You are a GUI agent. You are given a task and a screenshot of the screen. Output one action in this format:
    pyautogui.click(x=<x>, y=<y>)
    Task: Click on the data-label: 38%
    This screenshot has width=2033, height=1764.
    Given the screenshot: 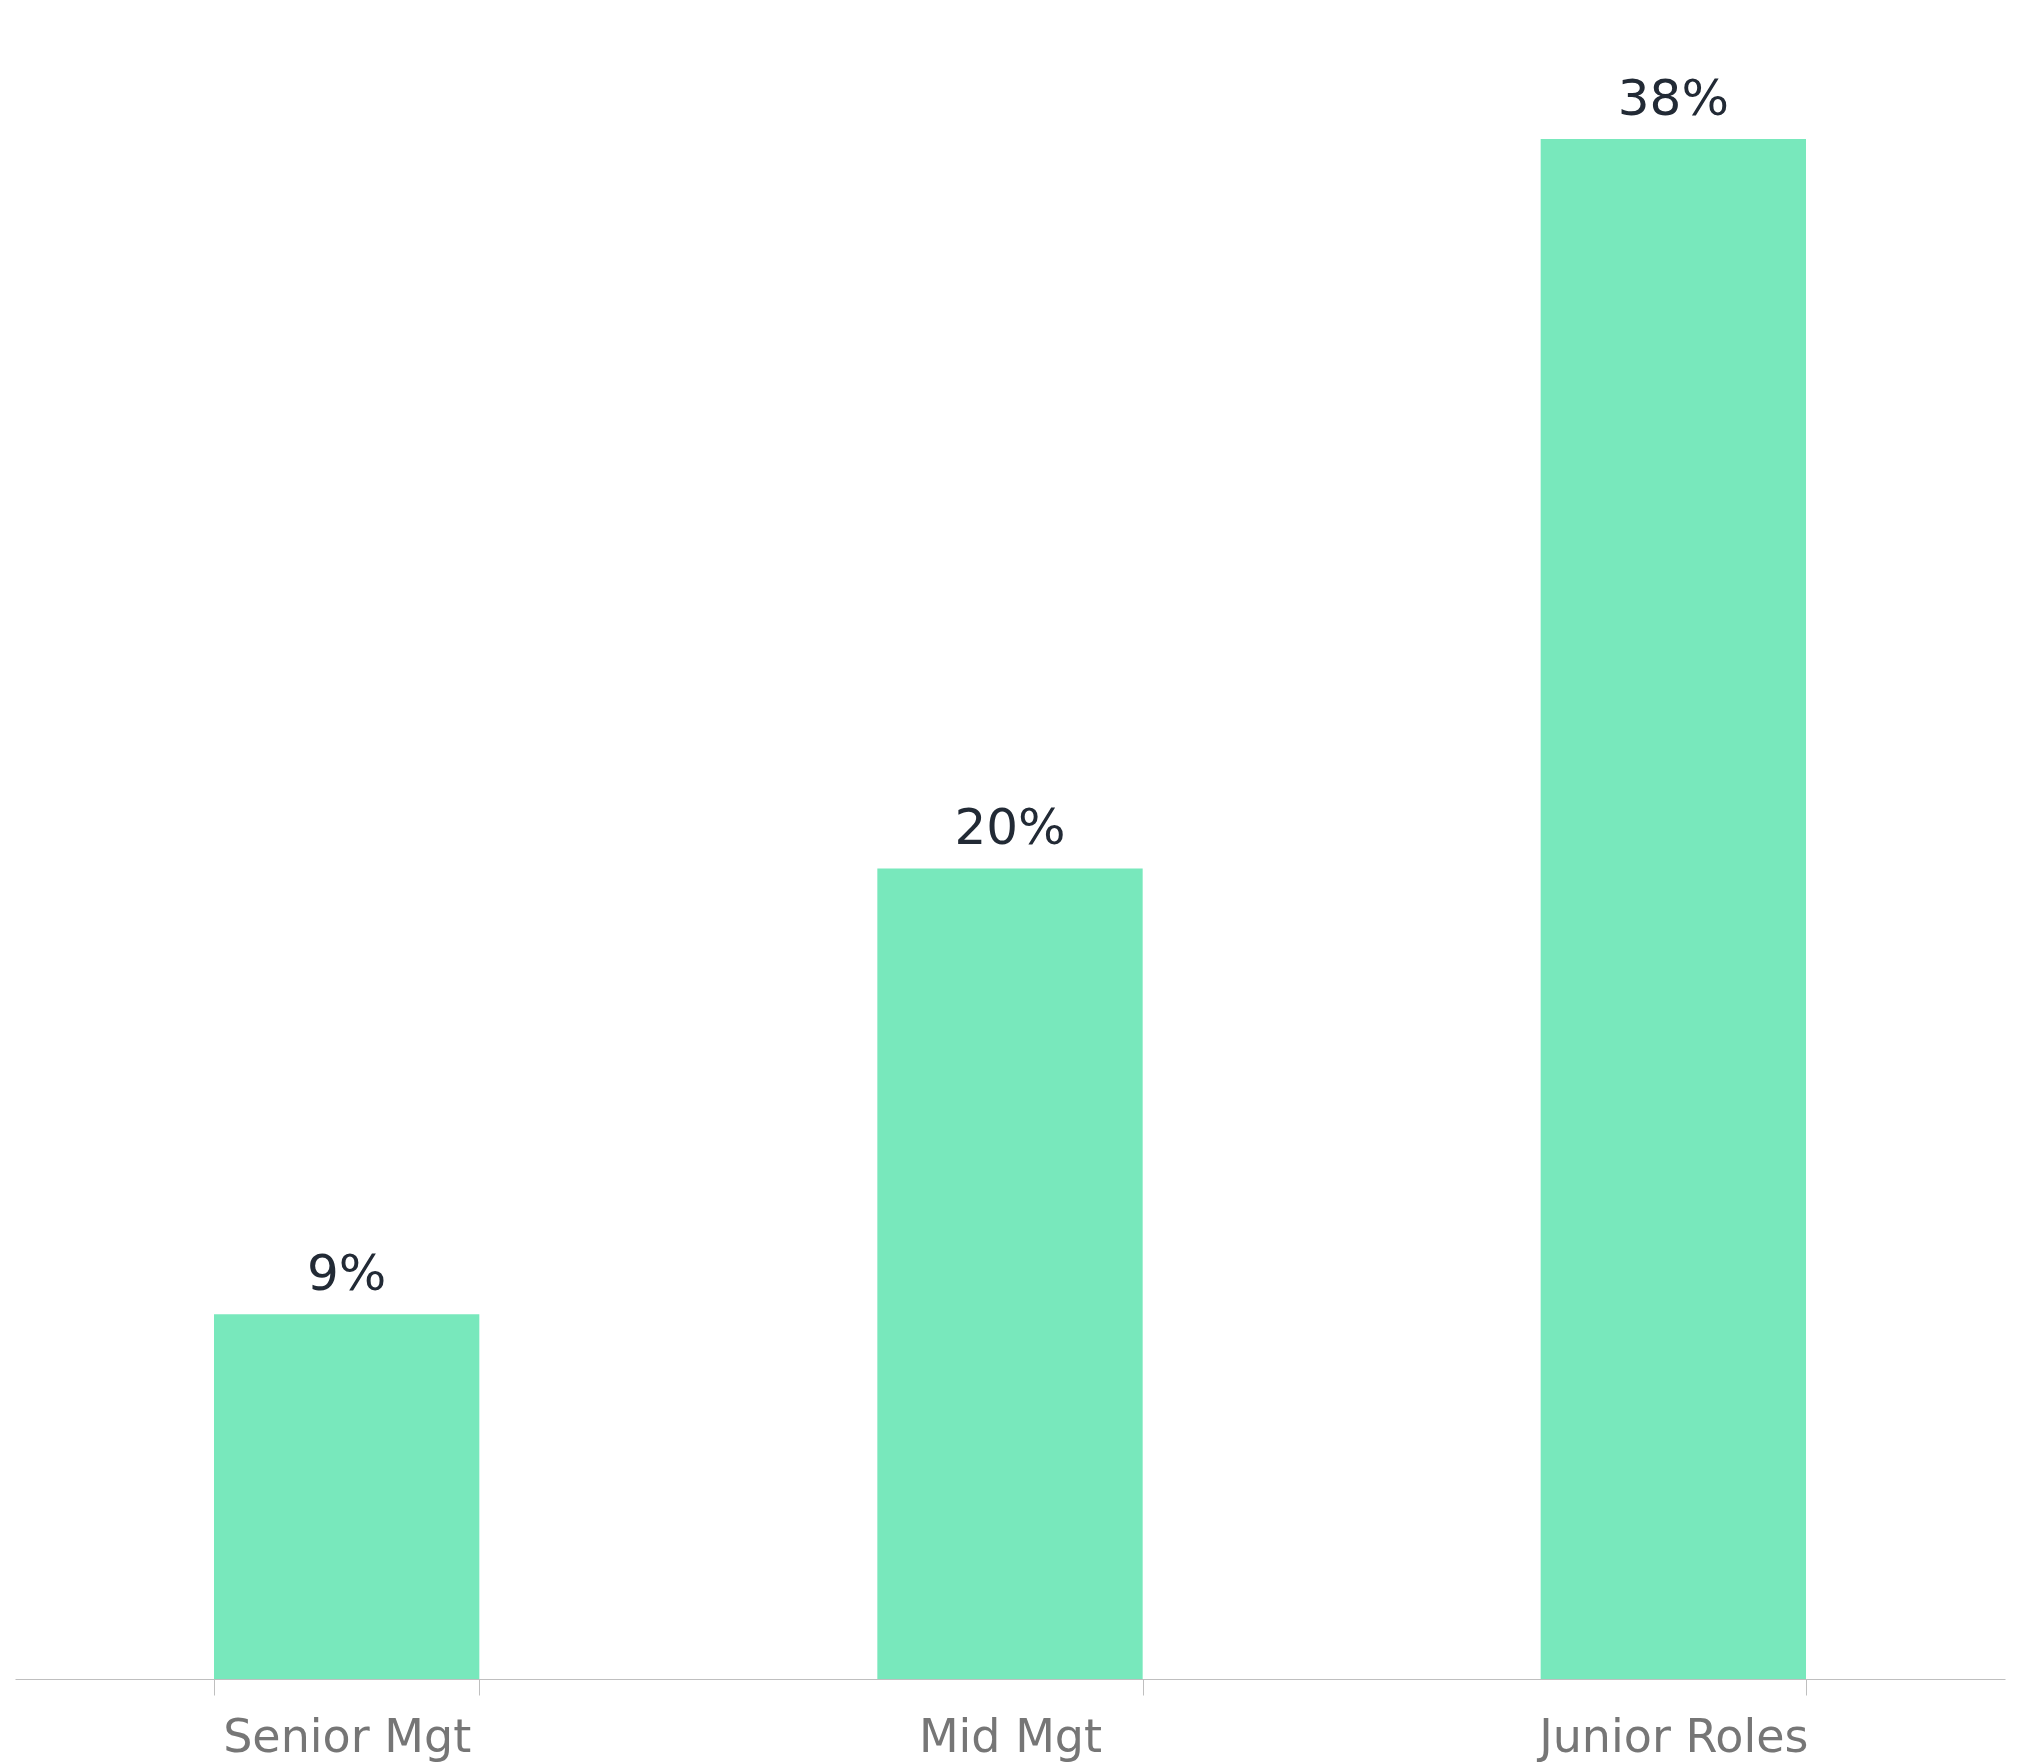 What is the action you would take?
    pyautogui.click(x=1673, y=98)
    